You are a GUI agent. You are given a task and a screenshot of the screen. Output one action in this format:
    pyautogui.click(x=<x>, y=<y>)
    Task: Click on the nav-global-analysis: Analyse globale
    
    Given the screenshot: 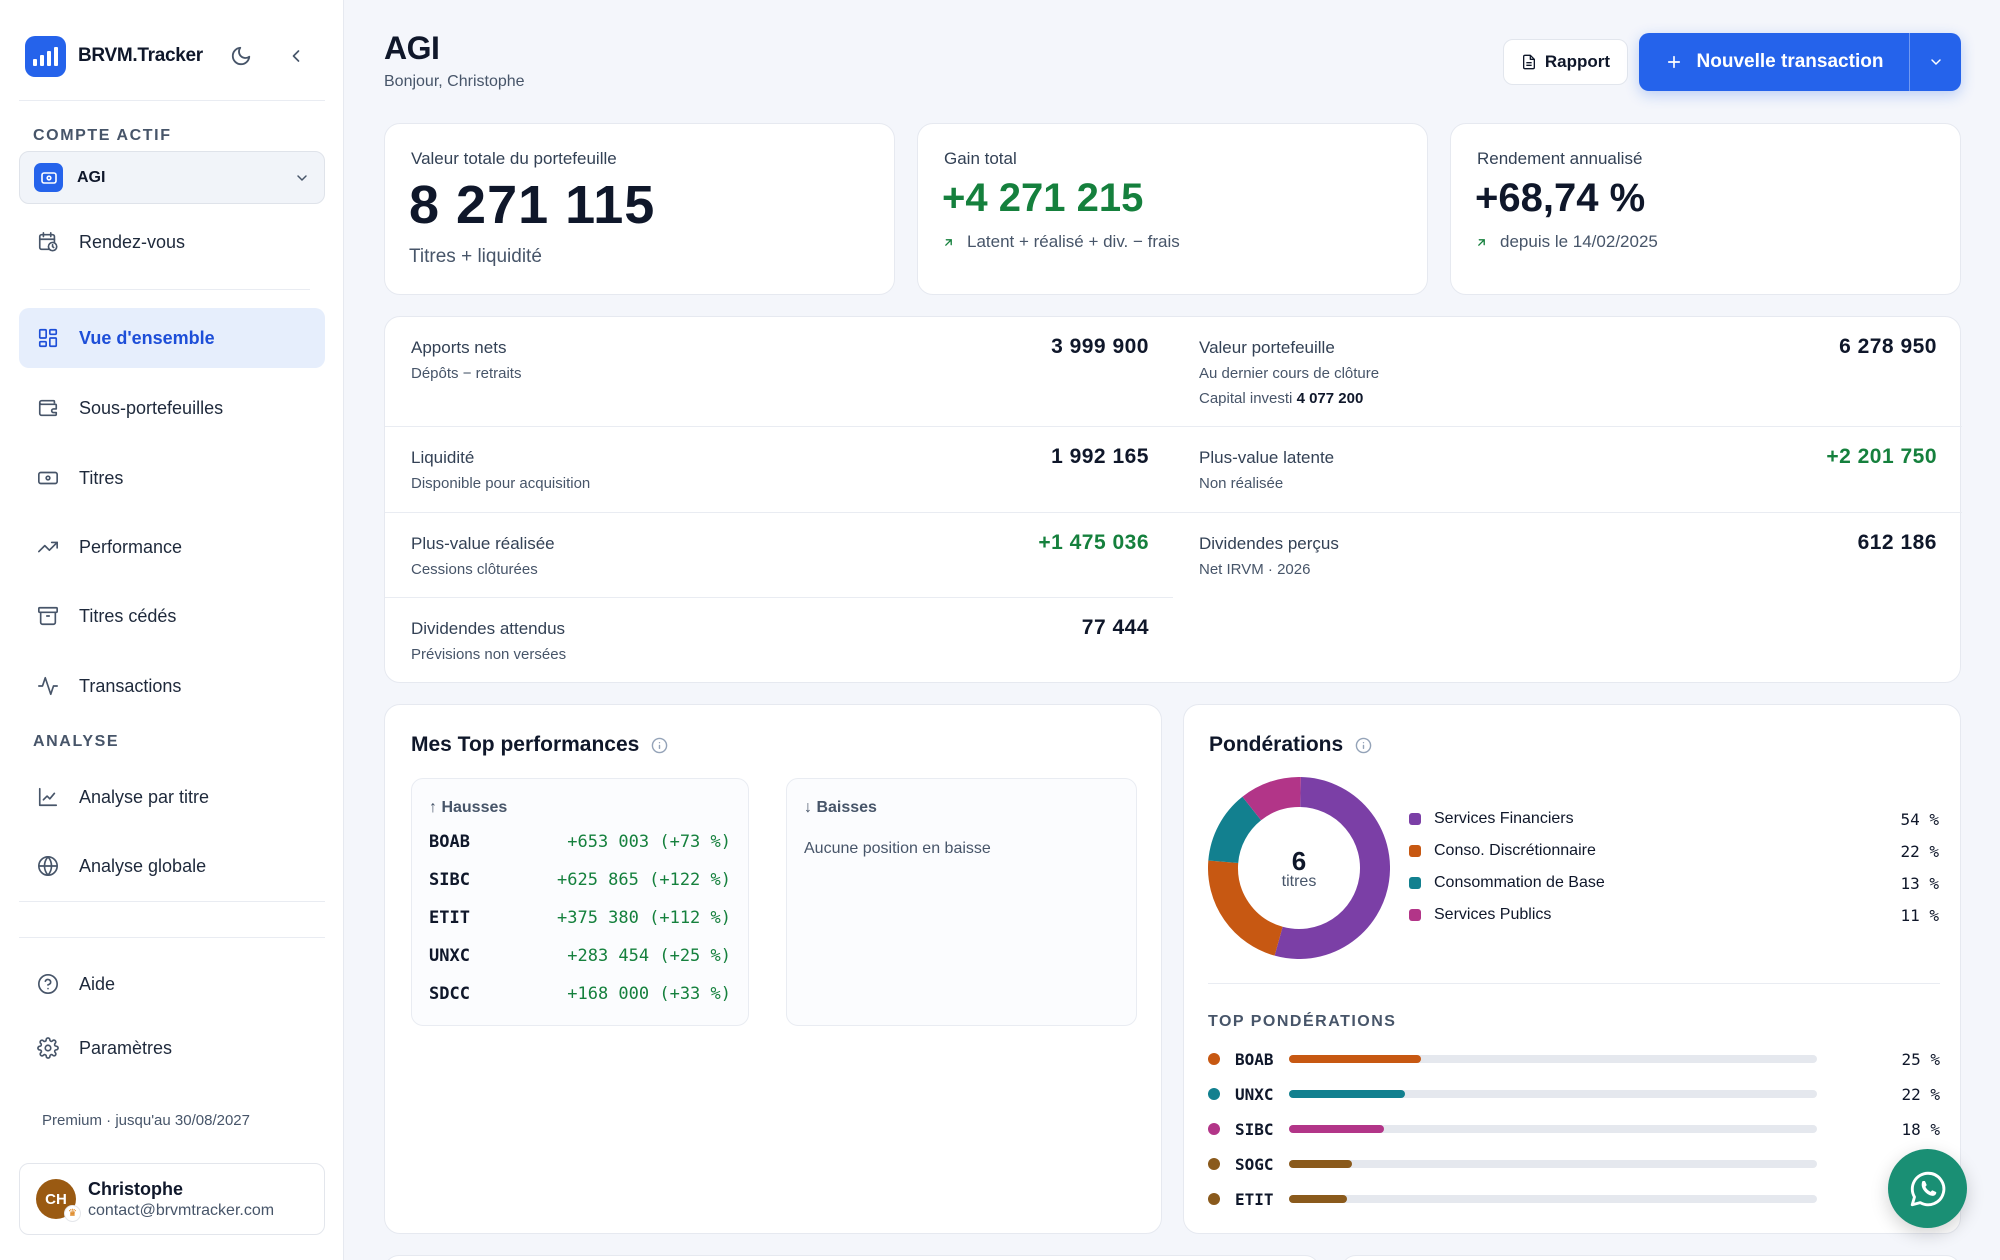 What is the action you would take?
    pyautogui.click(x=172, y=866)
    